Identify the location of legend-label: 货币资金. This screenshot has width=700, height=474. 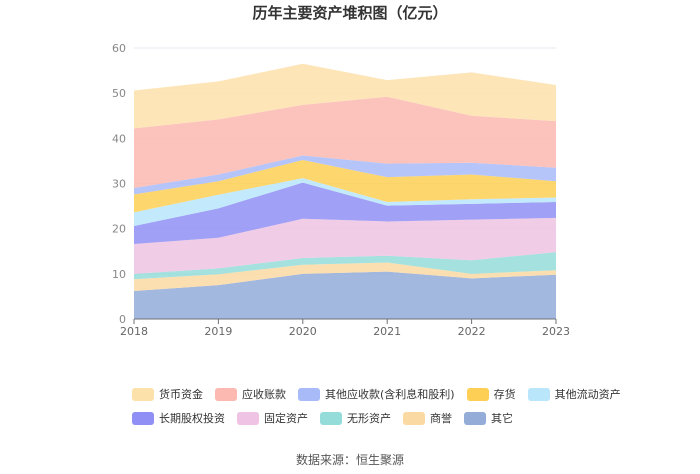
(181, 394).